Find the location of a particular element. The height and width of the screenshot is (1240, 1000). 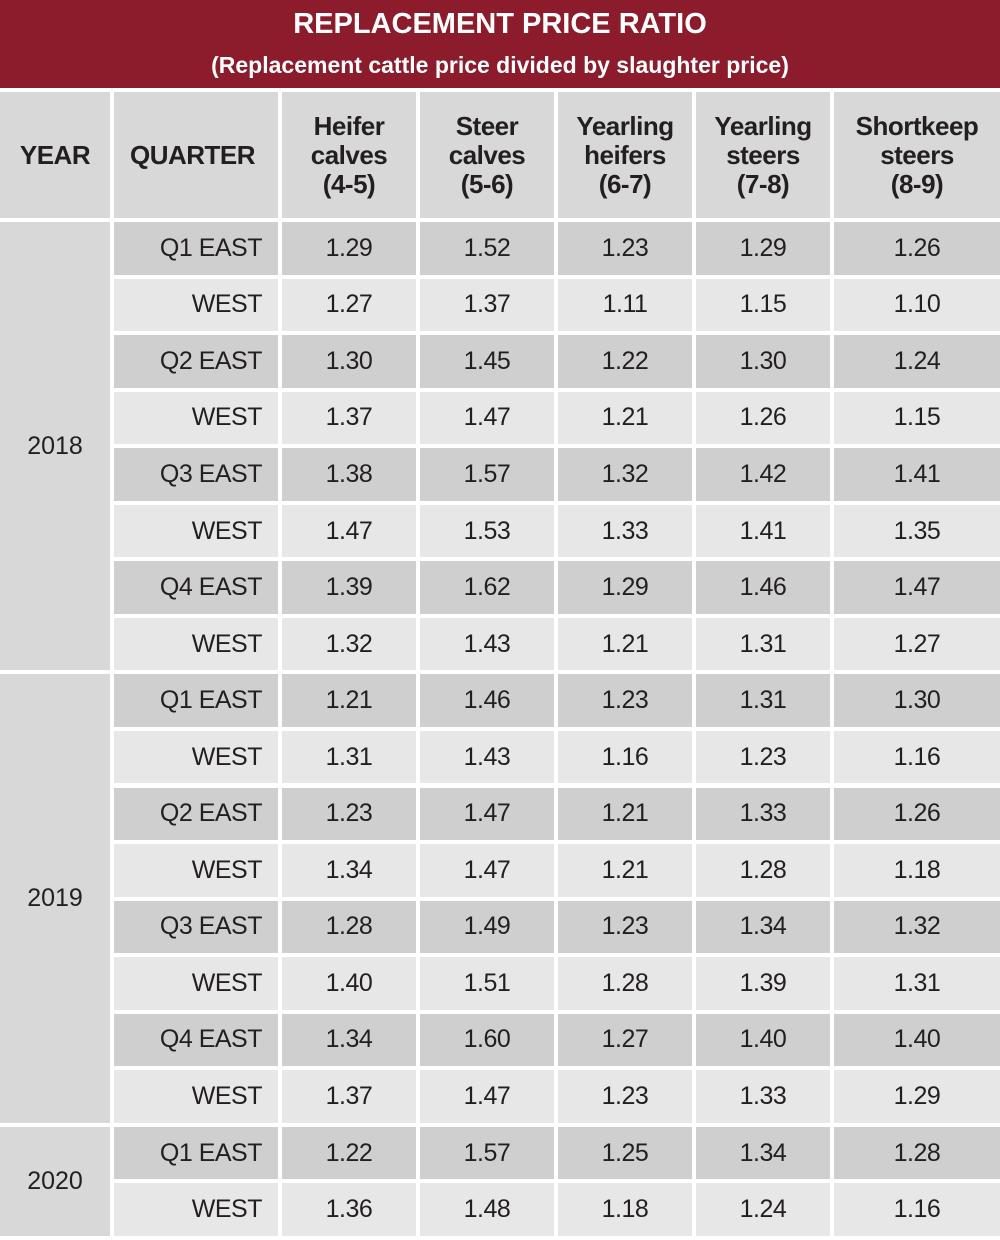

title-band is located at coordinates (500, 44).